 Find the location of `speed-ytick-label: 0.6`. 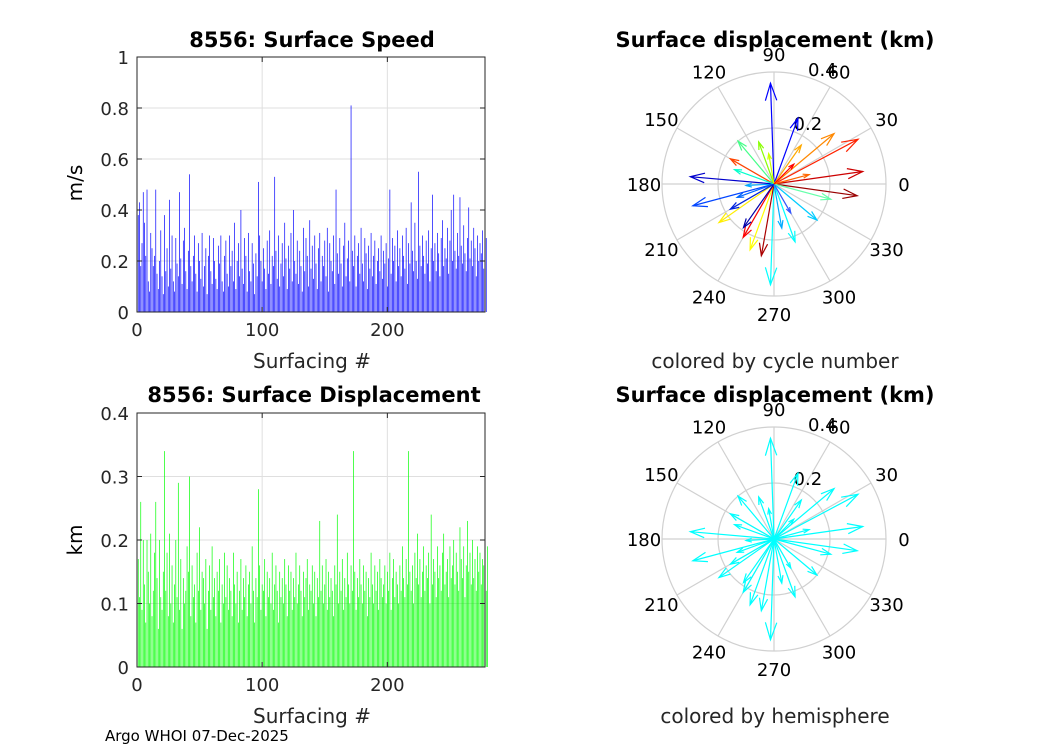

speed-ytick-label: 0.6 is located at coordinates (114, 160).